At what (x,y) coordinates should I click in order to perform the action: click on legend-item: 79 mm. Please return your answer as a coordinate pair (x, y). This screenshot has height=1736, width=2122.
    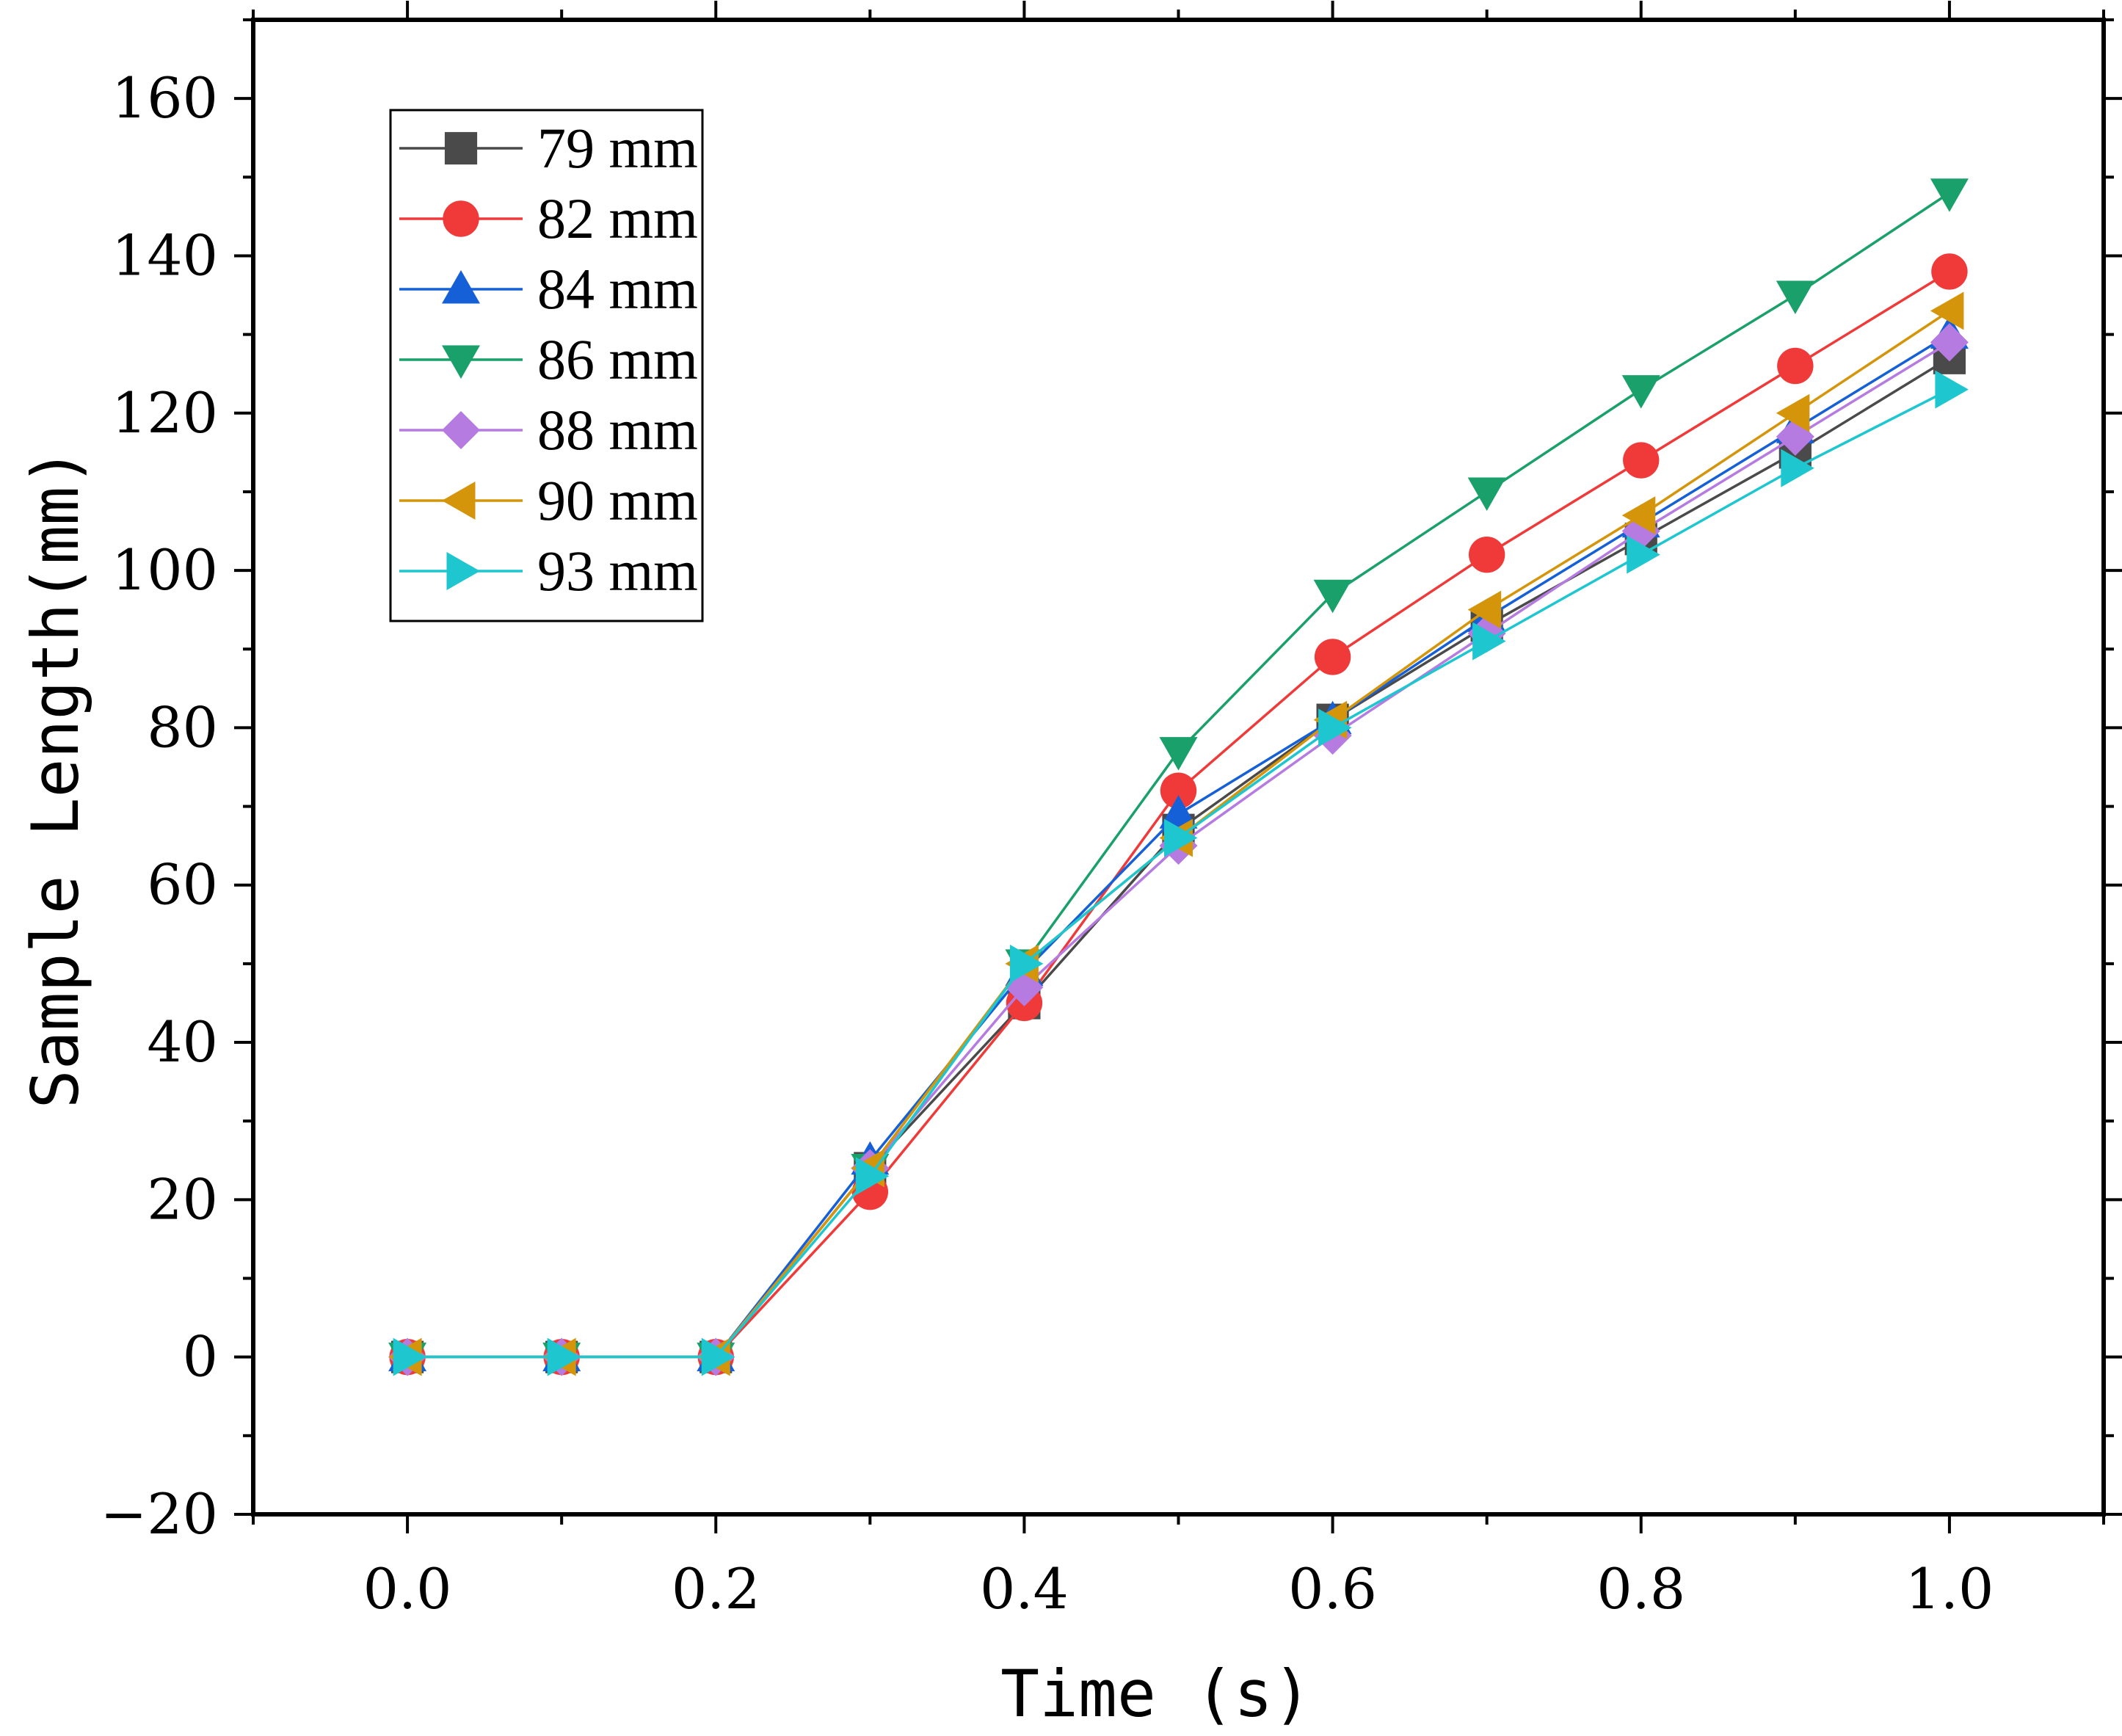
    Looking at the image, I should click on (548, 148).